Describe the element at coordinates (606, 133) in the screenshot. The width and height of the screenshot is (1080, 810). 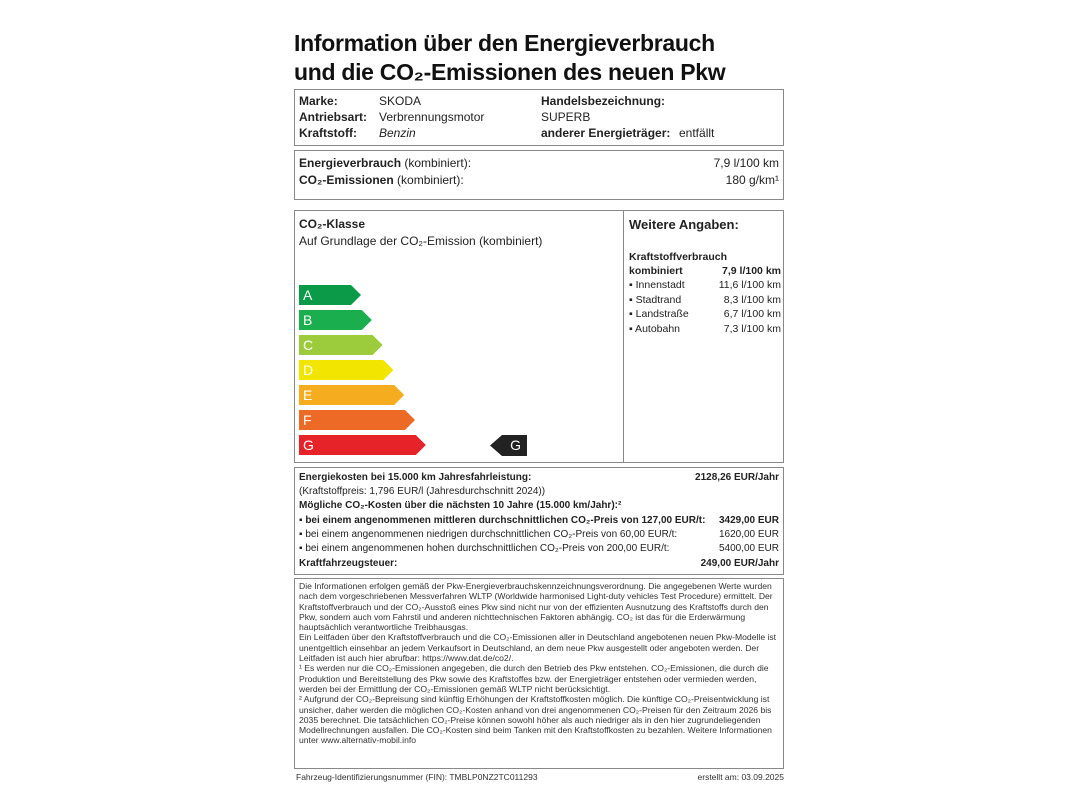
I see `energietraeger-label: anderer Energieträger:` at that location.